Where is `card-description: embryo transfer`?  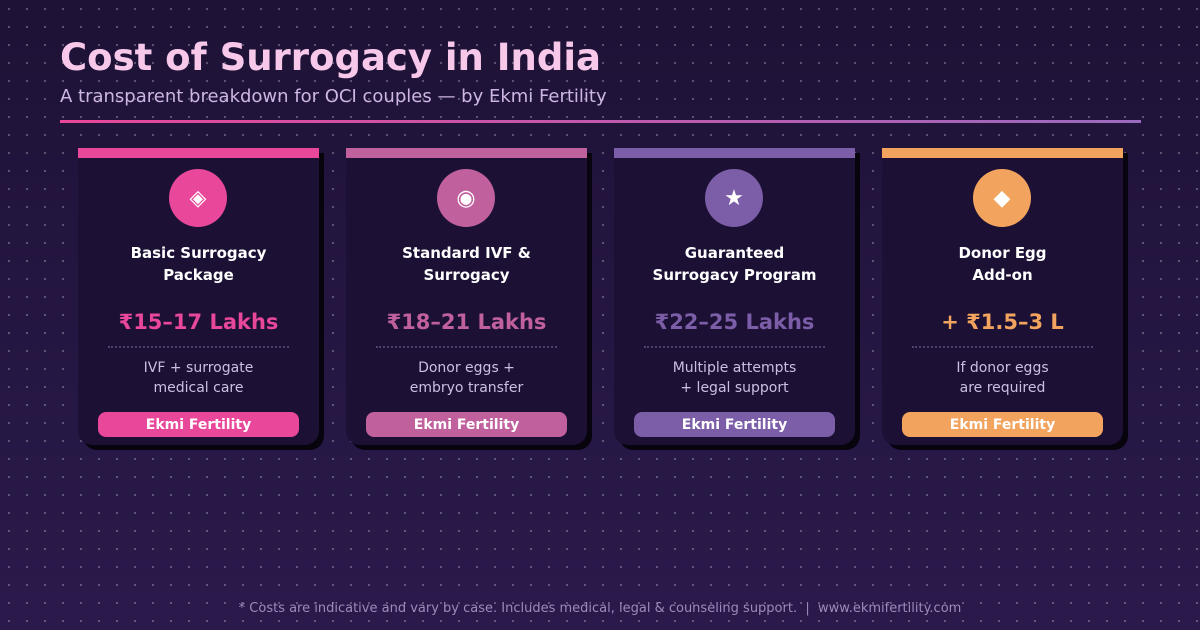
card-description: embryo transfer is located at coordinates (466, 388).